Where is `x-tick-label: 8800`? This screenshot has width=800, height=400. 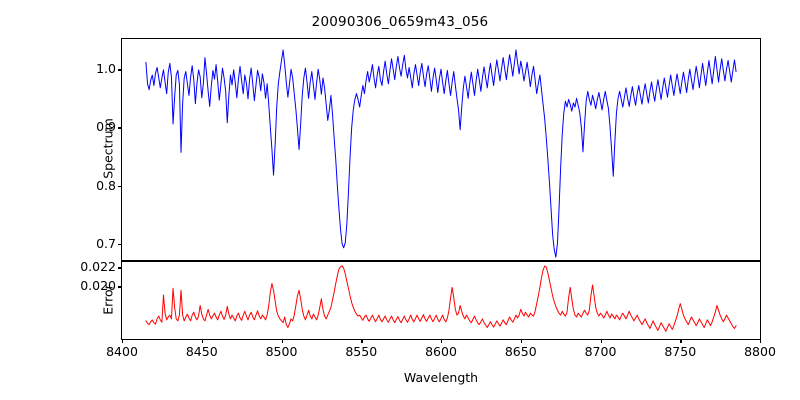
x-tick-label: 8800 is located at coordinates (760, 351).